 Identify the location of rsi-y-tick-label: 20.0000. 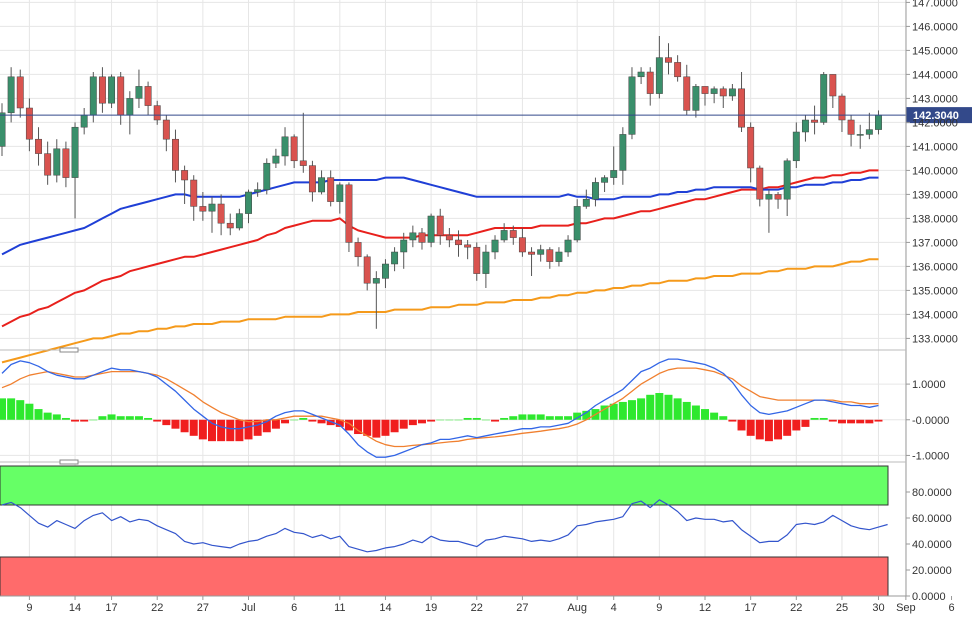
(932, 571).